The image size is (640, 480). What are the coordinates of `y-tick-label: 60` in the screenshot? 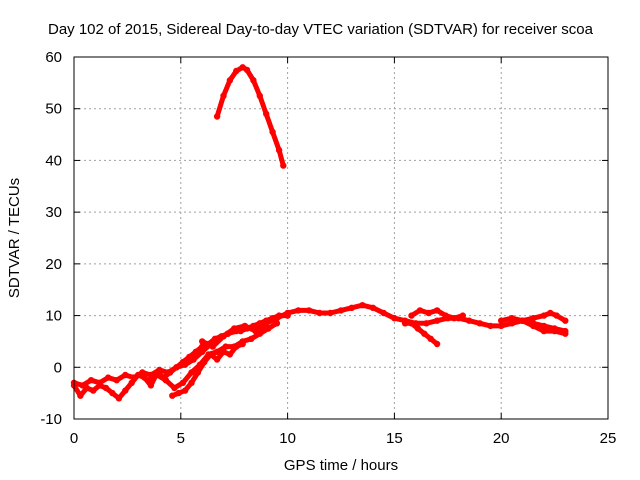 It's located at (53, 57).